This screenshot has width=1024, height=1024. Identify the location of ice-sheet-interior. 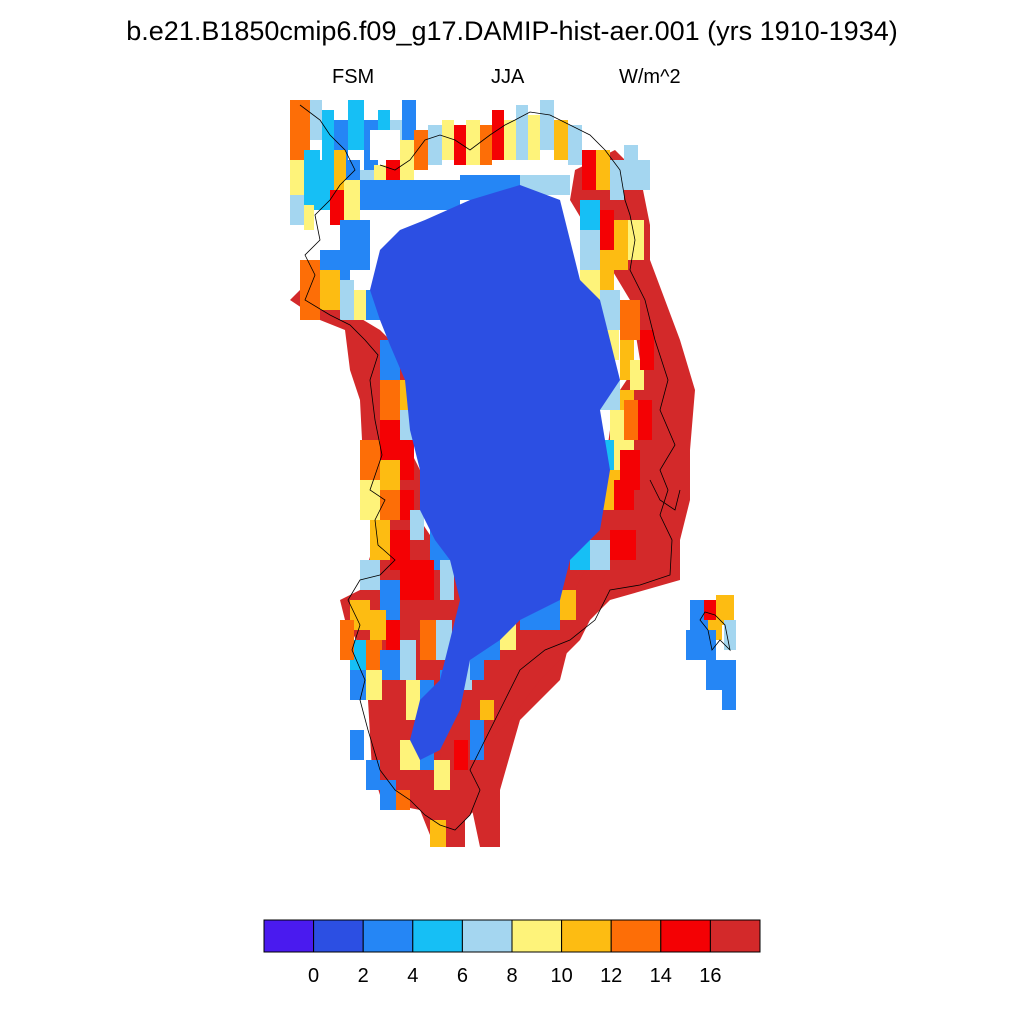
(495, 472).